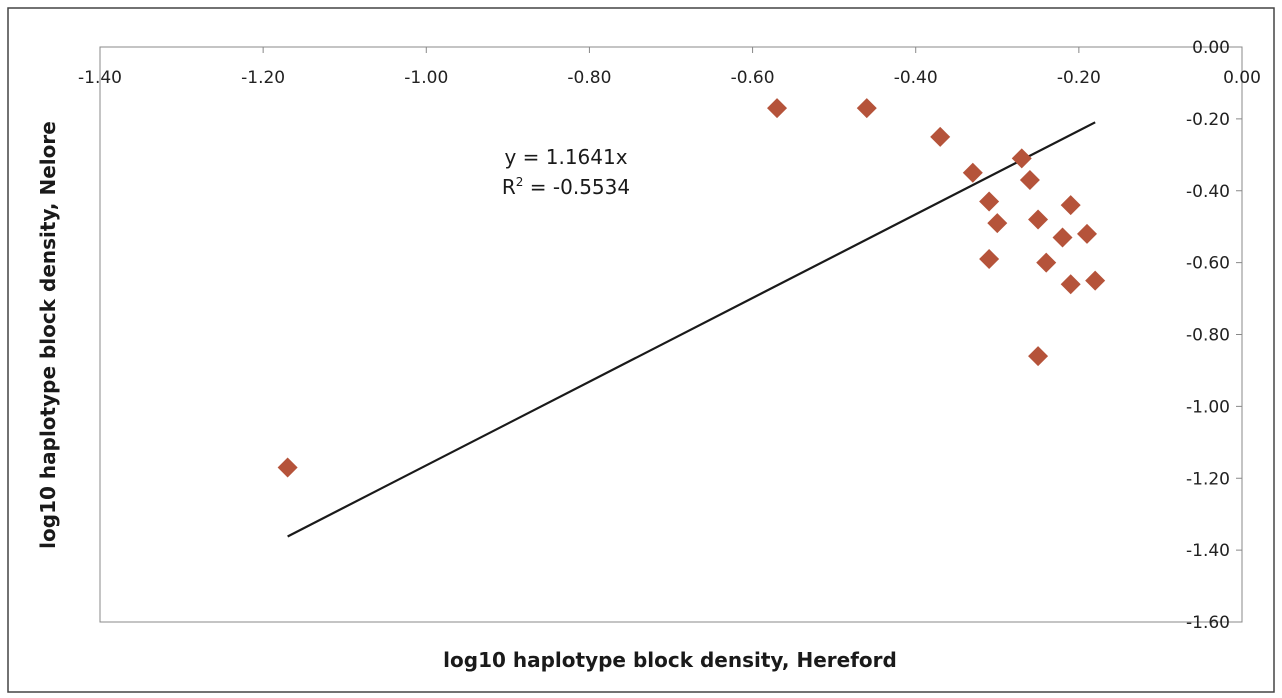  What do you see at coordinates (100, 78) in the screenshot?
I see `x-tick-label: -1.40` at bounding box center [100, 78].